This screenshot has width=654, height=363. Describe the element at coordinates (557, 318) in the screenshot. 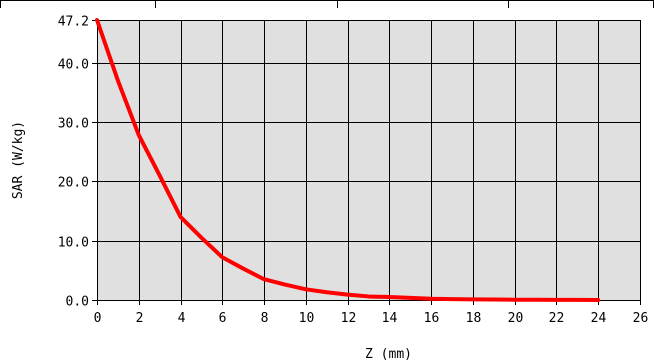

I see `x-tick-label: 22` at that location.